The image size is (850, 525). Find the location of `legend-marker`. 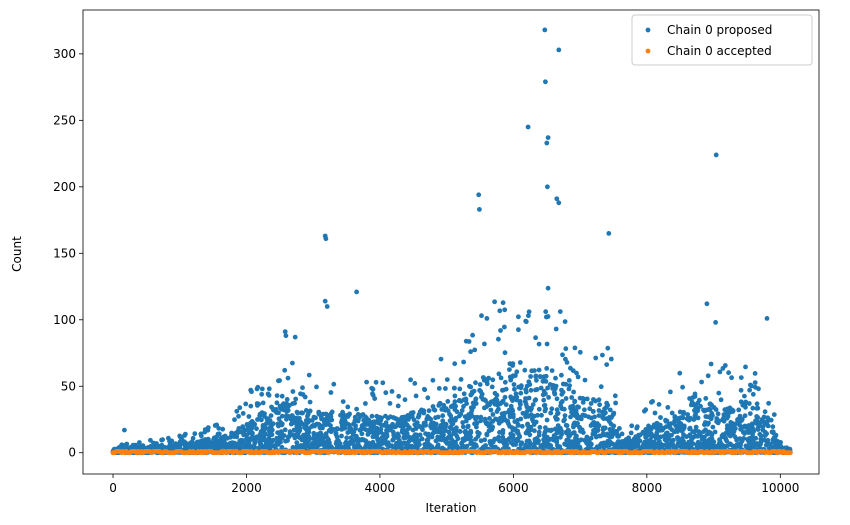

legend-marker is located at coordinates (648, 30).